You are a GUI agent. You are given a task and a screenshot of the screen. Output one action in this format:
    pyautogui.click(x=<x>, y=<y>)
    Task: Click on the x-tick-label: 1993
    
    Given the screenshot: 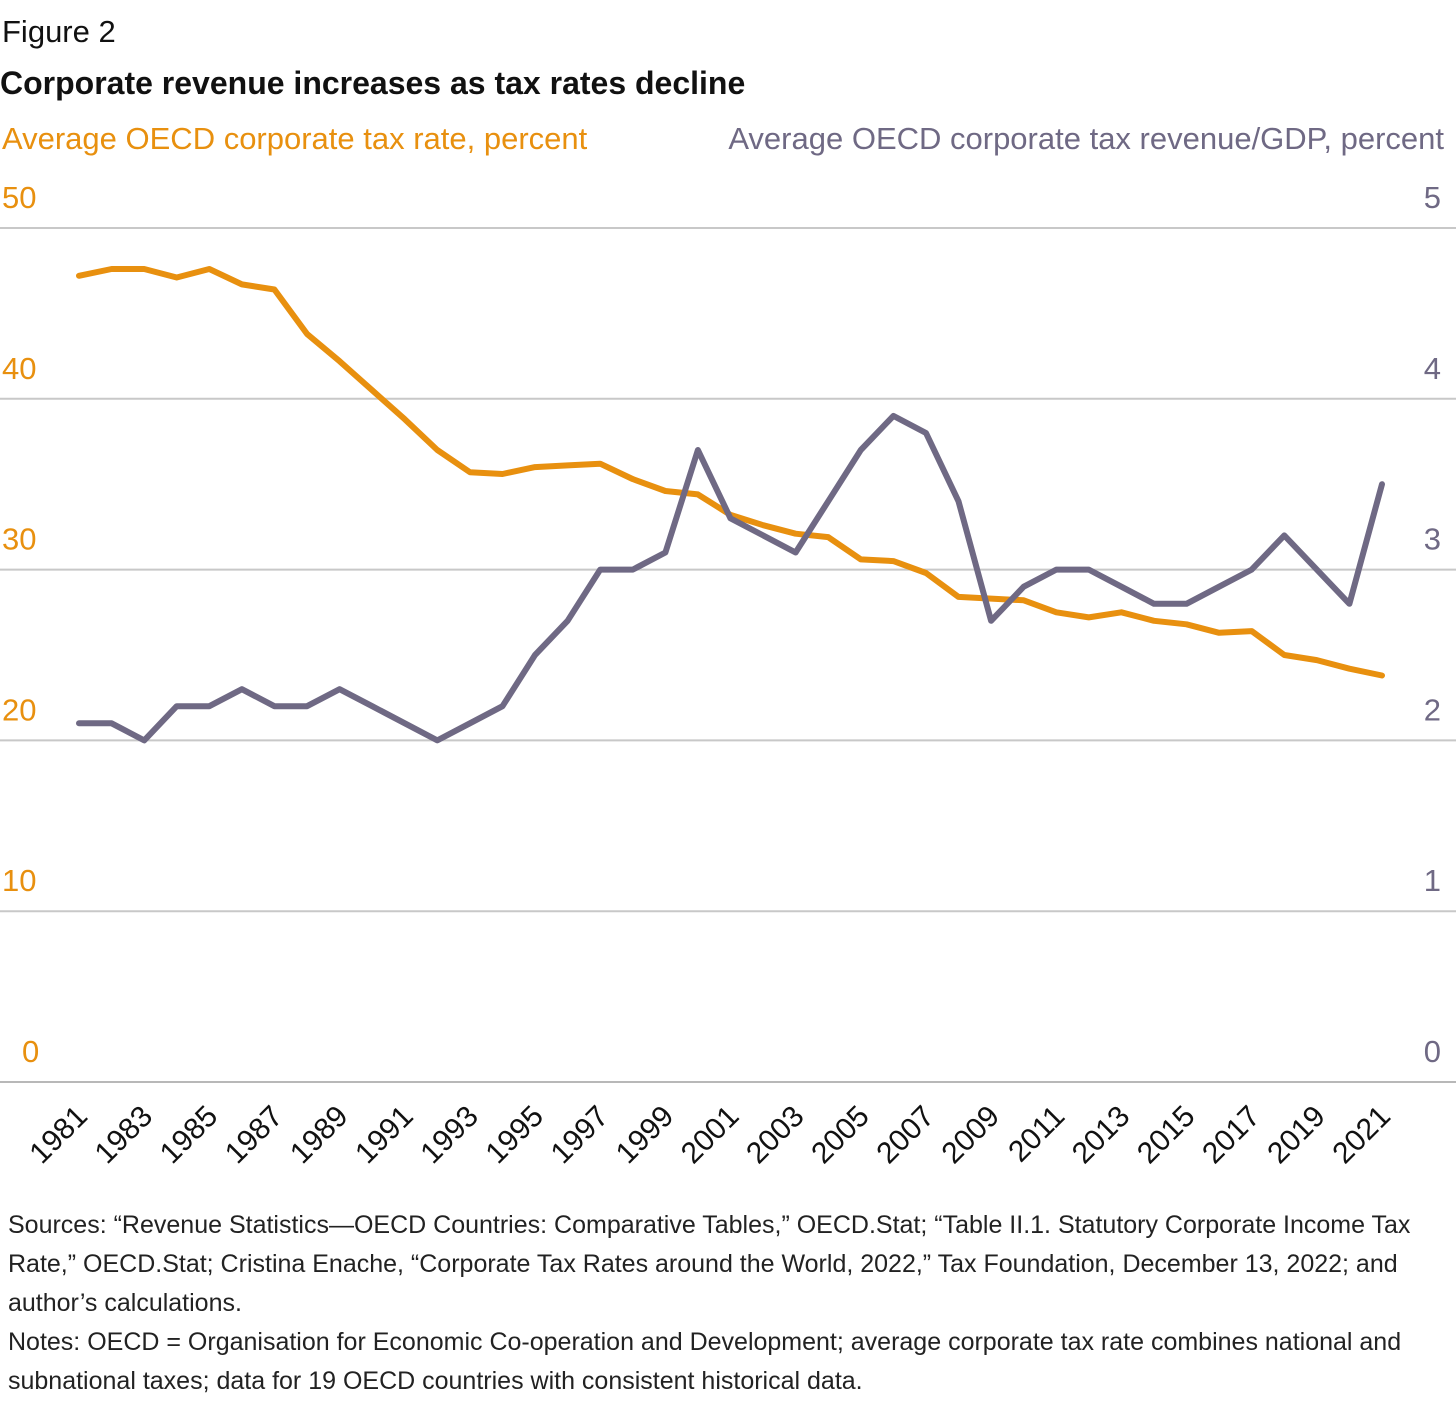 What is the action you would take?
    pyautogui.click(x=449, y=1135)
    